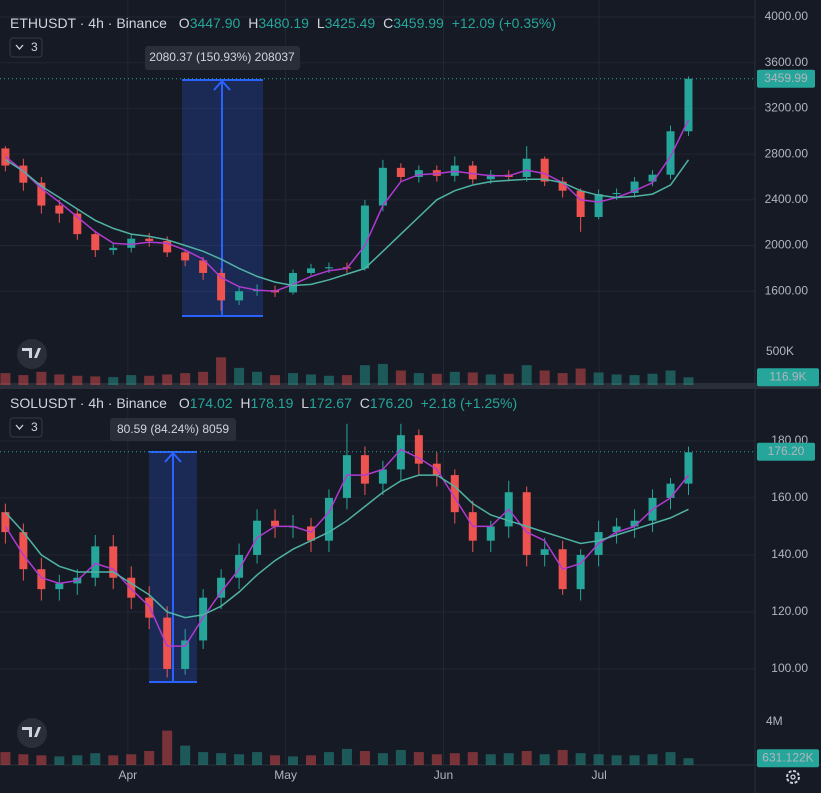  What do you see at coordinates (34, 47) in the screenshot?
I see `indicator-count: 3` at bounding box center [34, 47].